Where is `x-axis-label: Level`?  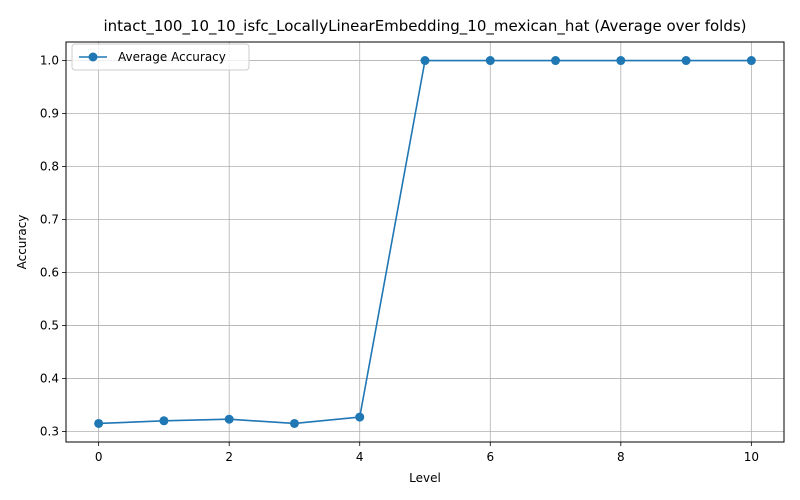
x-axis-label: Level is located at coordinates (425, 478).